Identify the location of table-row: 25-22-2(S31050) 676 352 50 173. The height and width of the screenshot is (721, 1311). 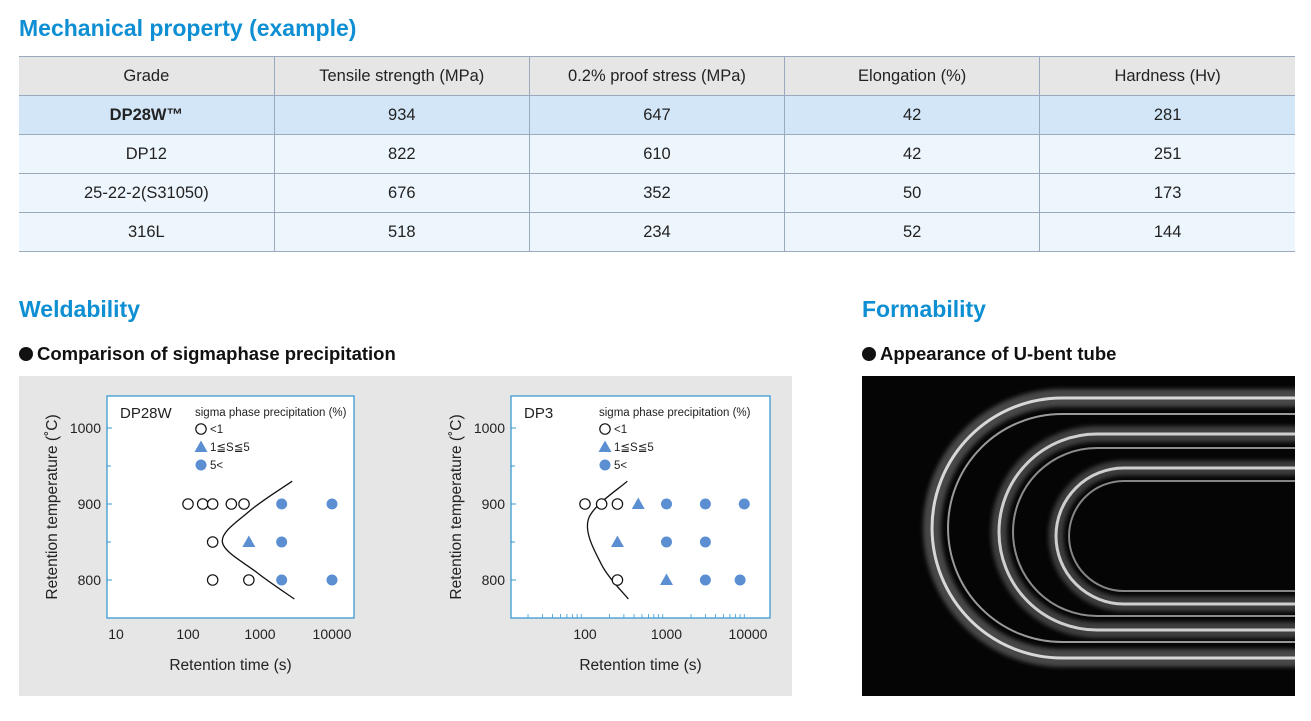
(657, 193).